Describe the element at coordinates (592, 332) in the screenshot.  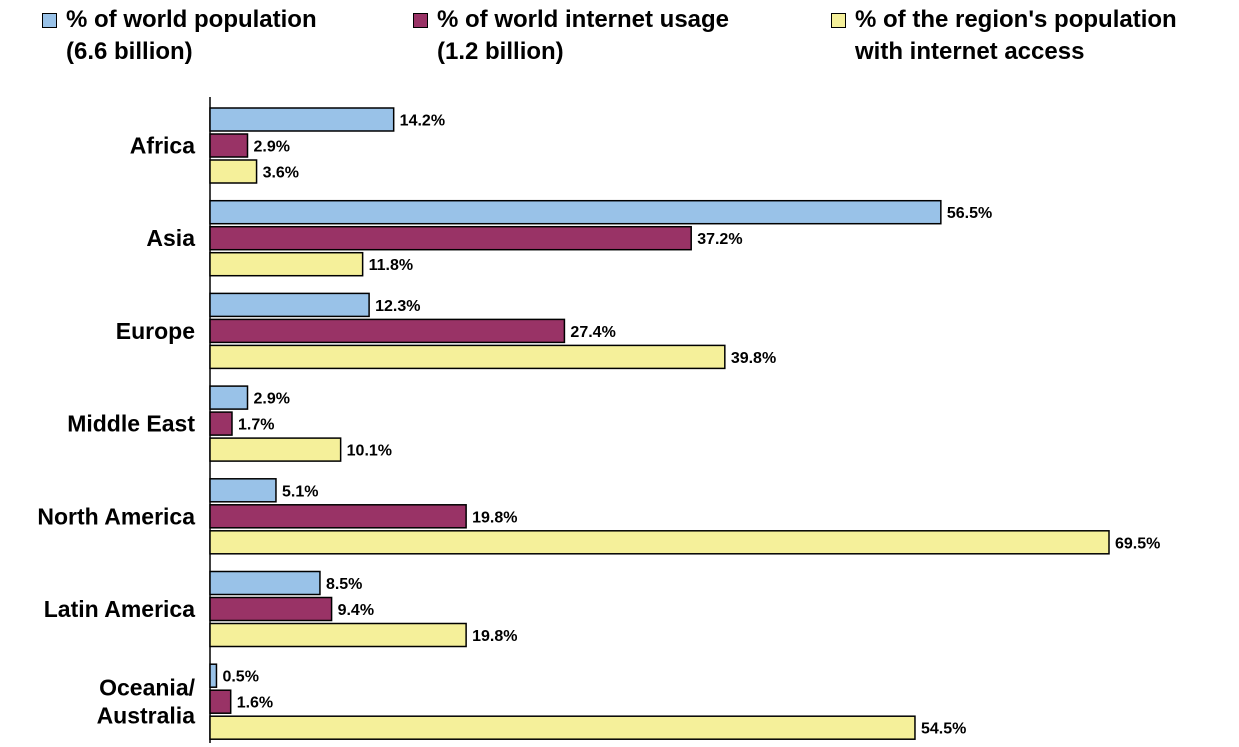
I see `data-label: 27.4%` at that location.